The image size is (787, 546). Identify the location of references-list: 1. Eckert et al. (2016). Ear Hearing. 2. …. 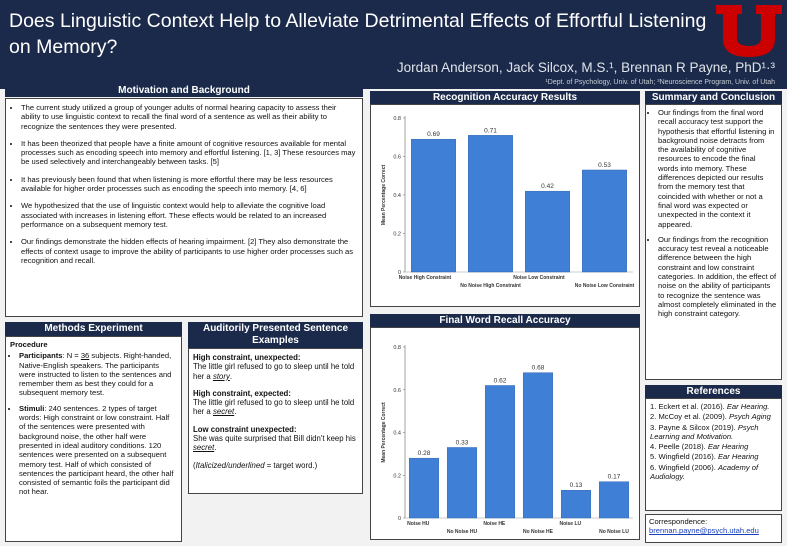
(713, 441).